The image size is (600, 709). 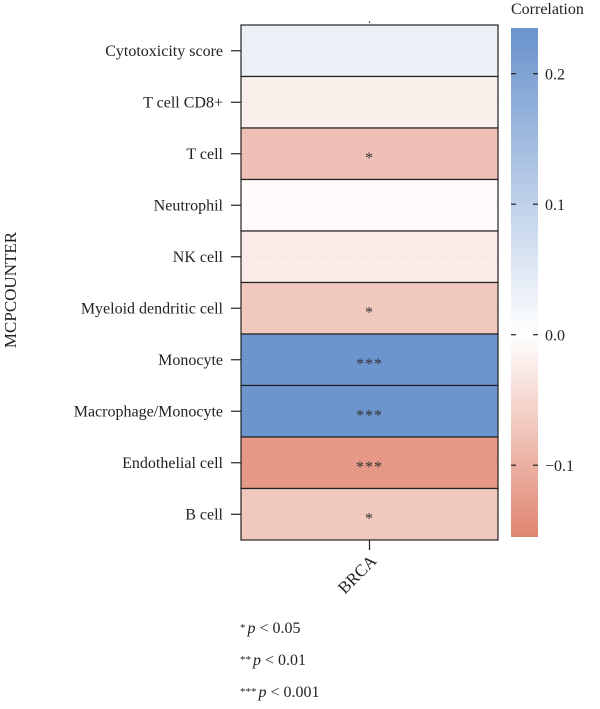 What do you see at coordinates (198, 257) in the screenshot?
I see `row-label: NK cell` at bounding box center [198, 257].